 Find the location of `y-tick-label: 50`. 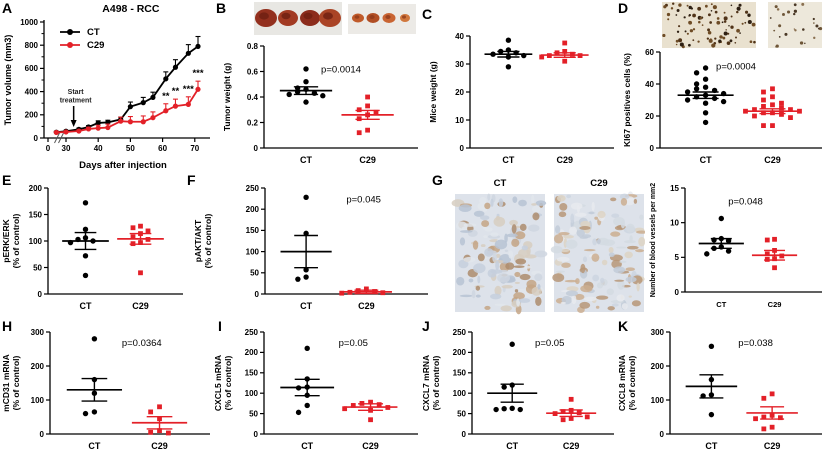

y-tick-label: 50 is located at coordinates (254, 273).